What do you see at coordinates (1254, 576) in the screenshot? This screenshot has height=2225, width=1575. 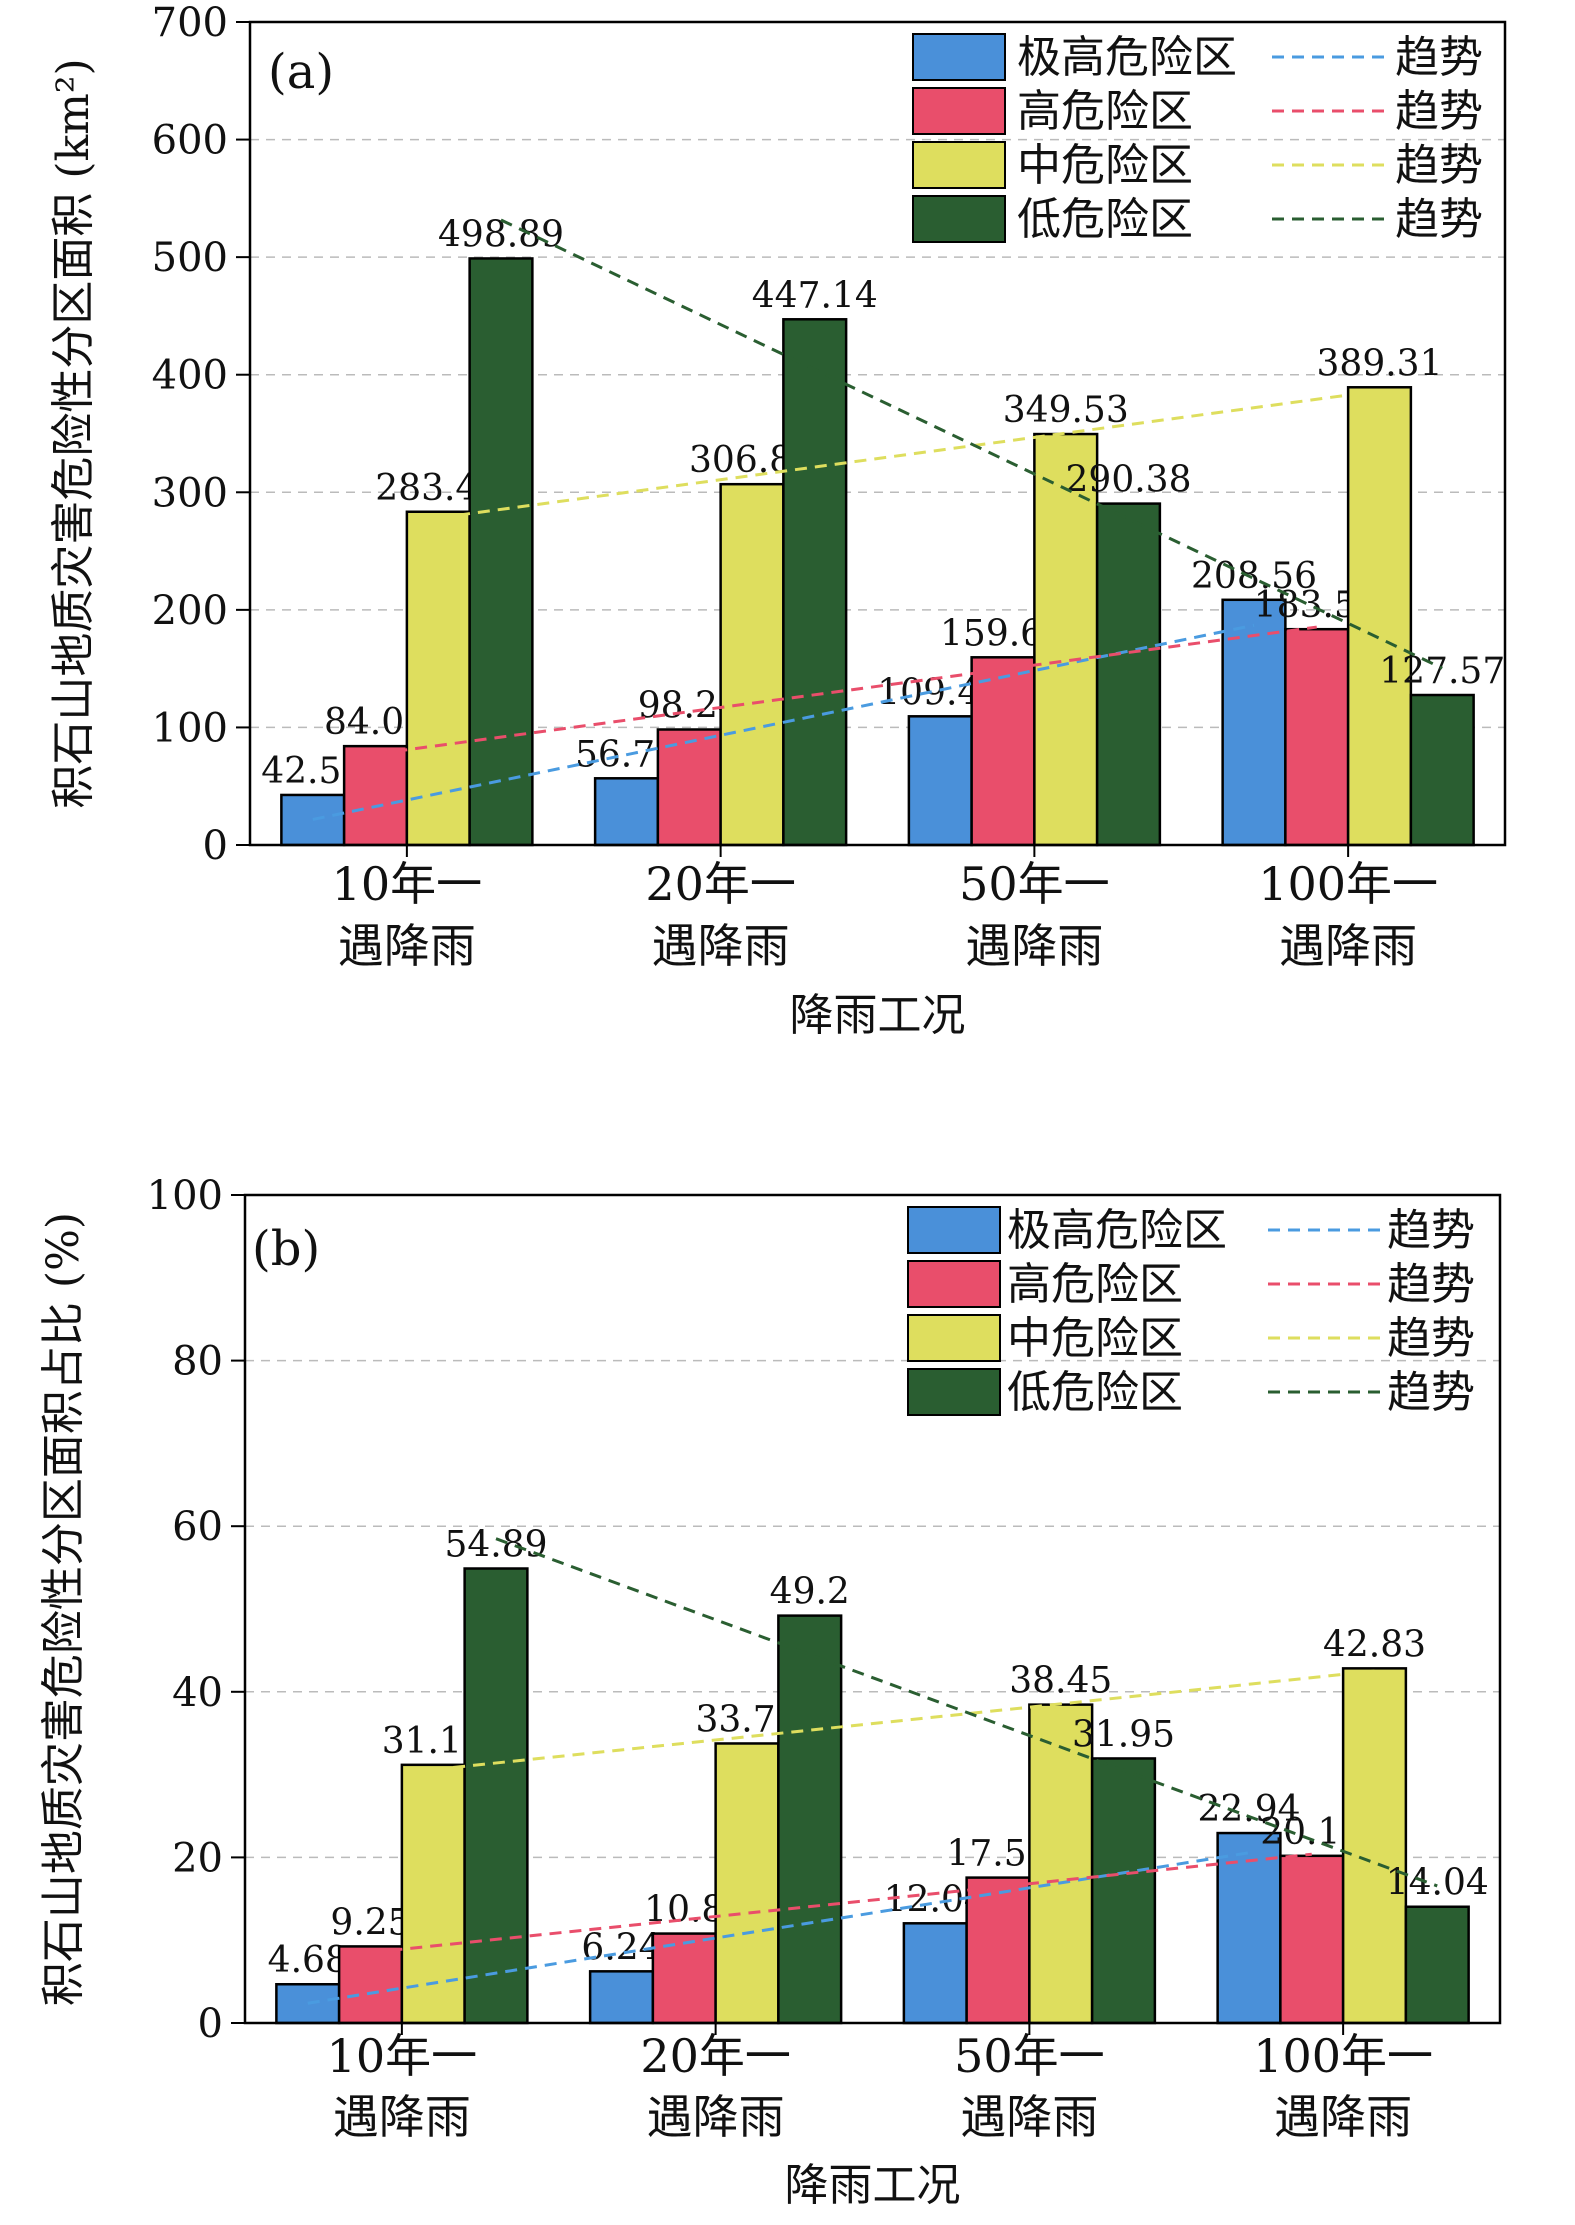 I see `data-label: 208.56` at bounding box center [1254, 576].